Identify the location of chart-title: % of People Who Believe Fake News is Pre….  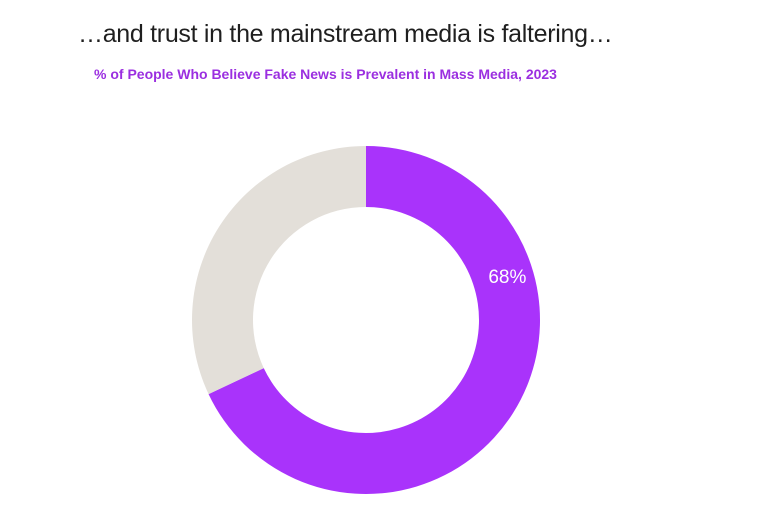
(325, 74).